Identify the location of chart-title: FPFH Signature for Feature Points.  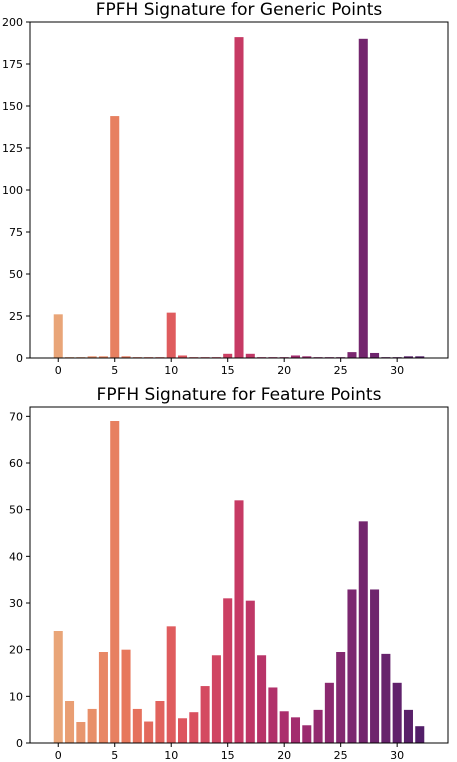
(239, 395).